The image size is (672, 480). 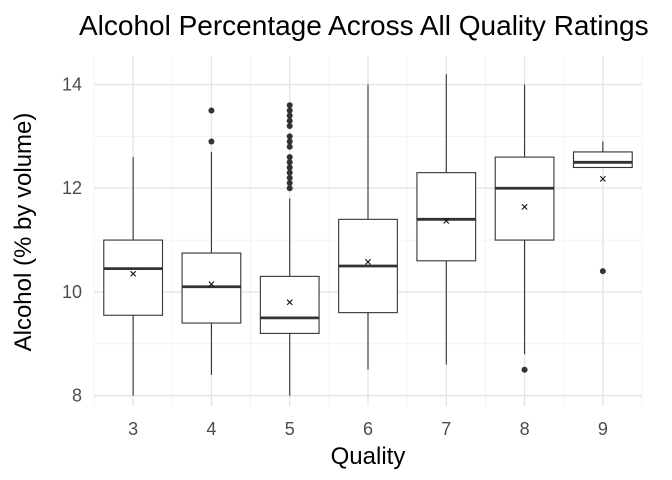 I want to click on y-tick-label: 8, so click(x=77, y=396).